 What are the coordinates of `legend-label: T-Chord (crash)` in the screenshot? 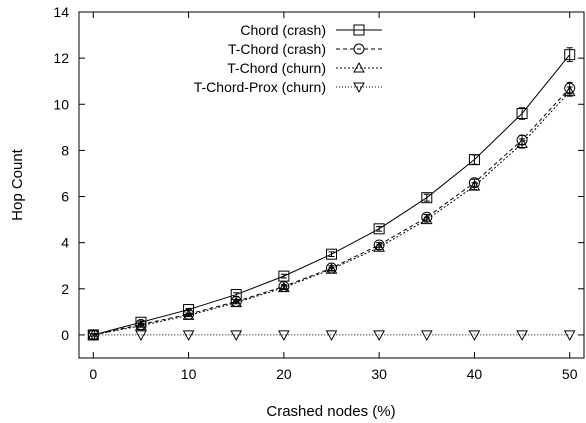 It's located at (277, 49).